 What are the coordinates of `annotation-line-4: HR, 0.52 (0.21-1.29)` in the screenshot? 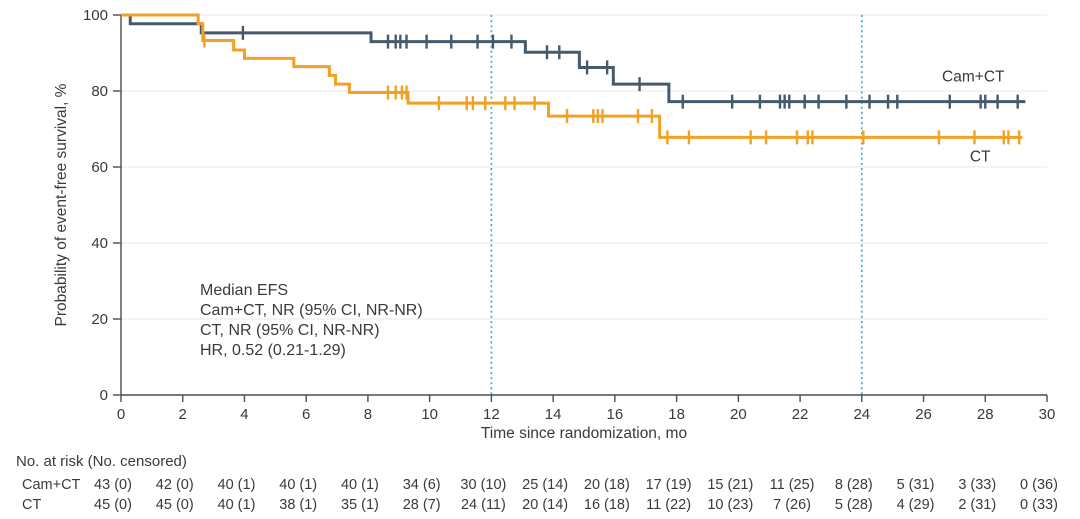 It's located at (273, 350).